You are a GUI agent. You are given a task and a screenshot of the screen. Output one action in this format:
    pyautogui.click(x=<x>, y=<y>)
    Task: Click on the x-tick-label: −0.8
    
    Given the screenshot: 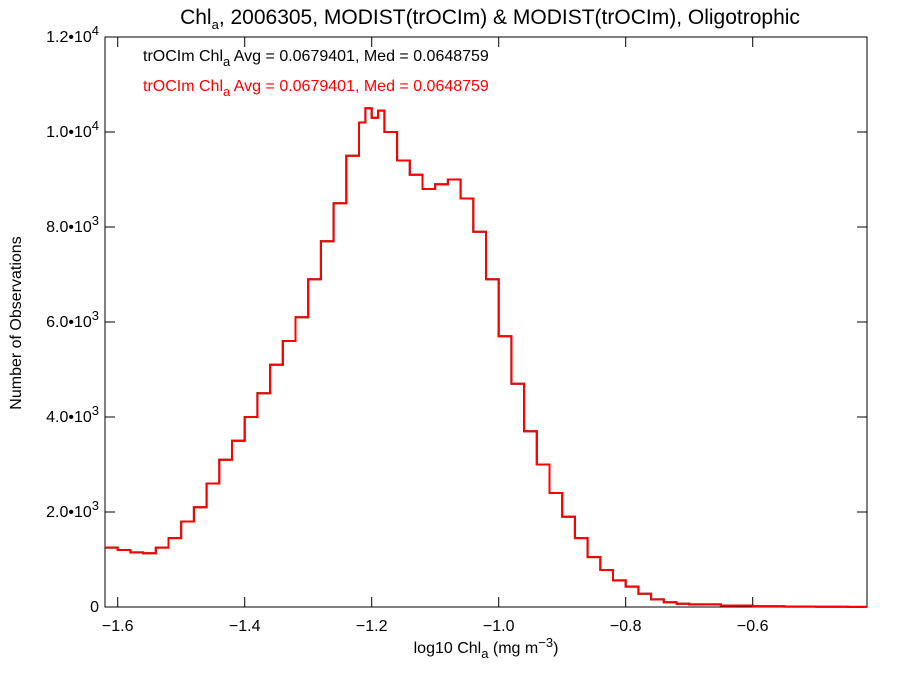 What is the action you would take?
    pyautogui.click(x=626, y=626)
    